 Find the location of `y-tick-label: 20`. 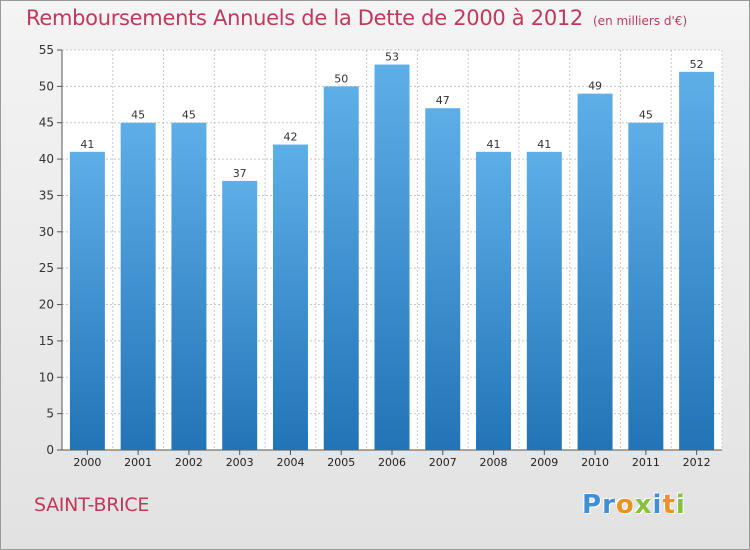

y-tick-label: 20 is located at coordinates (46, 305).